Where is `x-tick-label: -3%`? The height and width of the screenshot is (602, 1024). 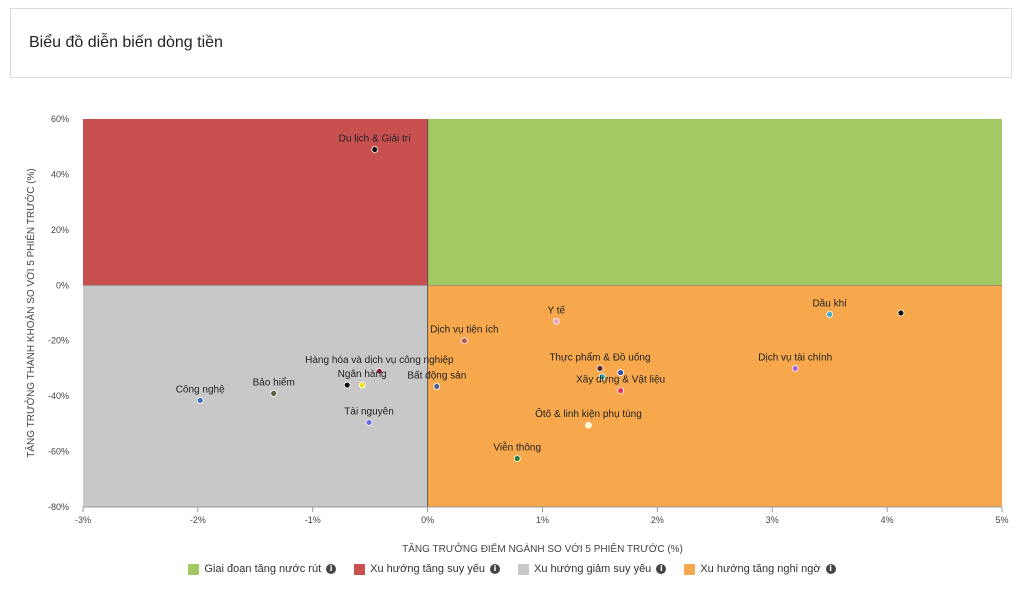
x-tick-label: -3% is located at coordinates (83, 520).